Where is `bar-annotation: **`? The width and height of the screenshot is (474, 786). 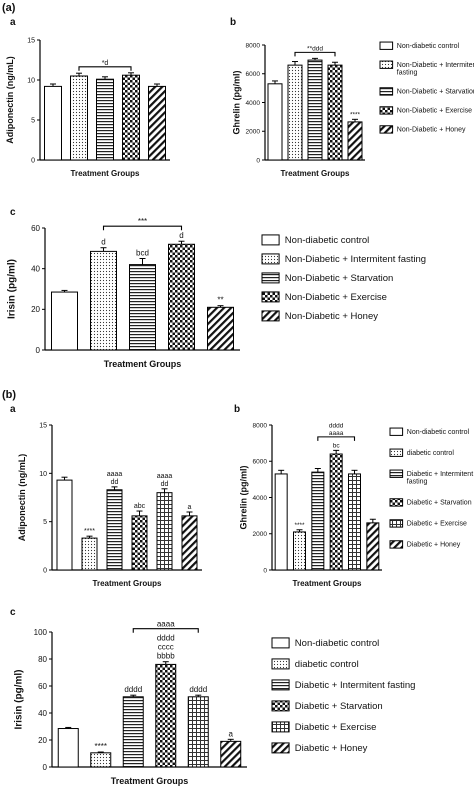
bar-annotation: ** is located at coordinates (220, 300).